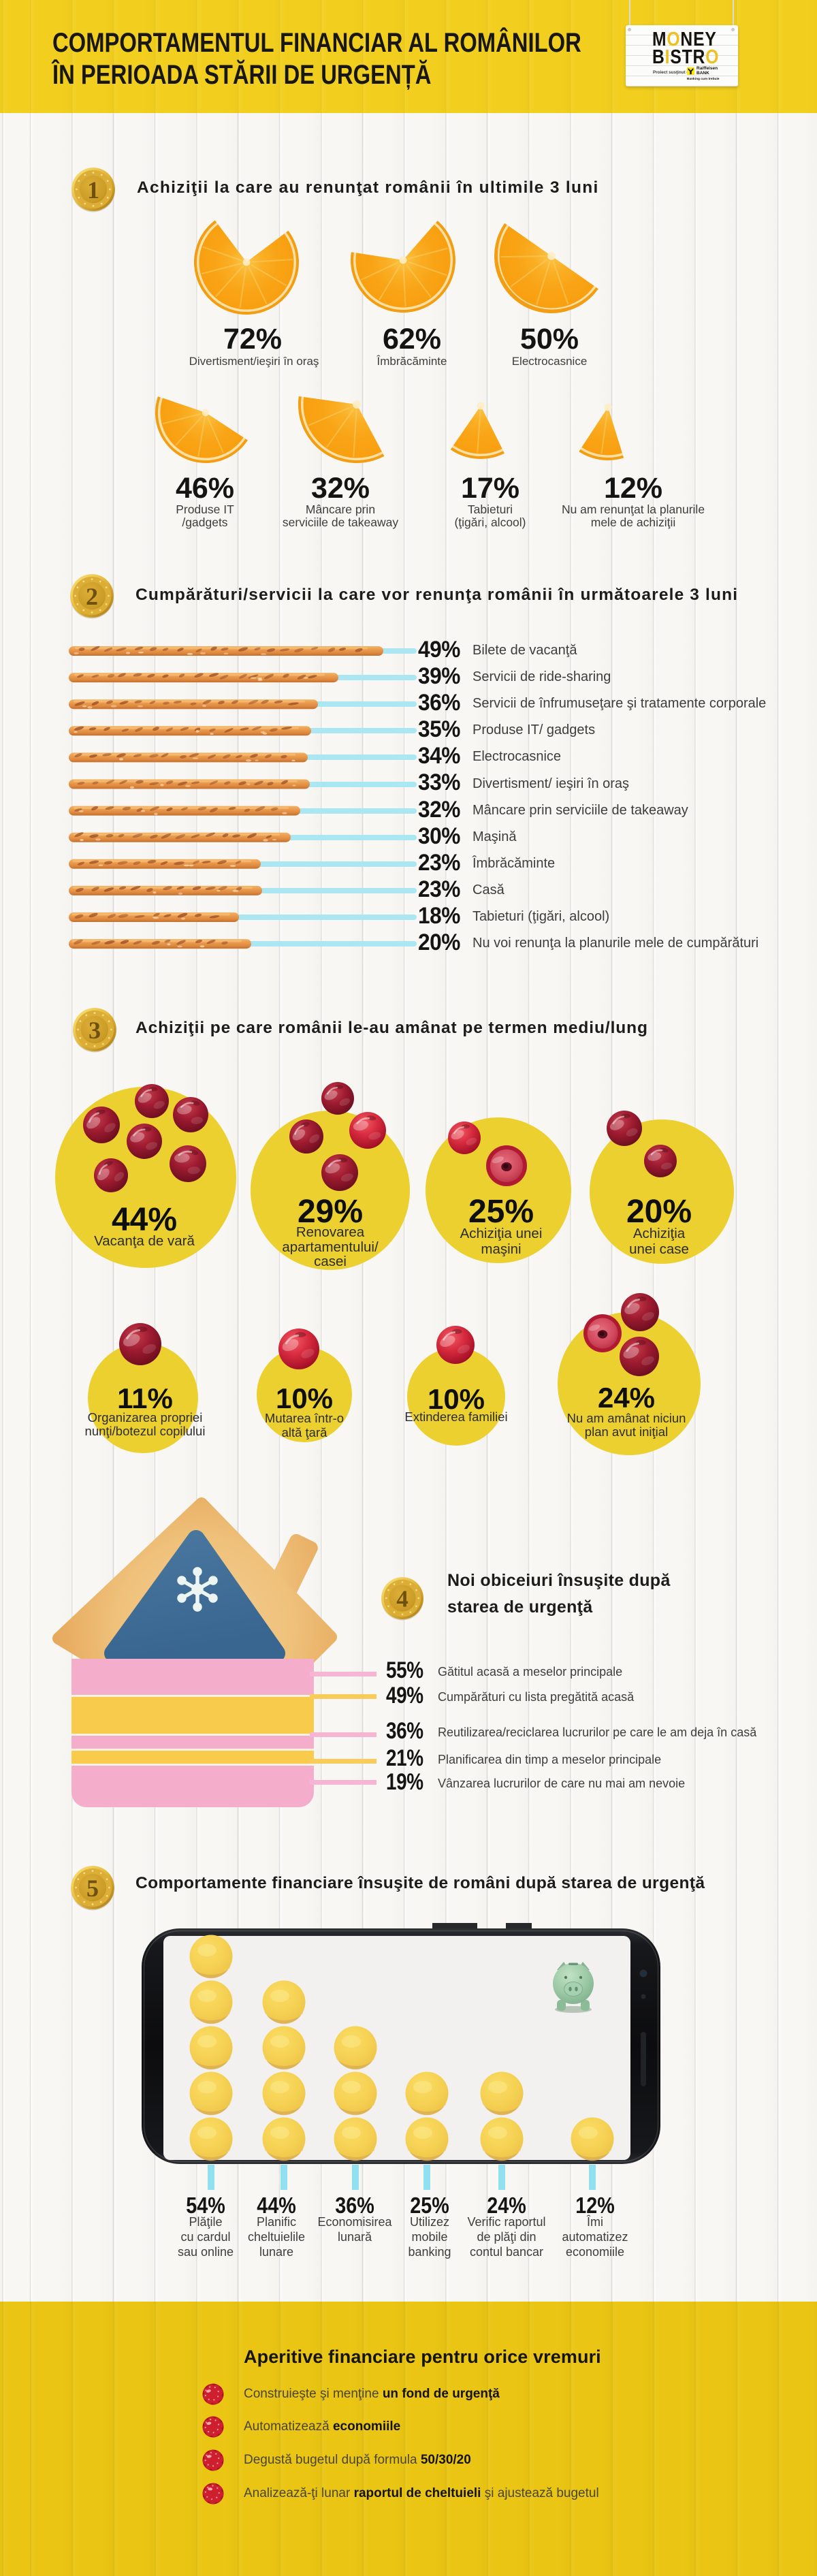  I want to click on svg-text: 2, so click(92, 596).